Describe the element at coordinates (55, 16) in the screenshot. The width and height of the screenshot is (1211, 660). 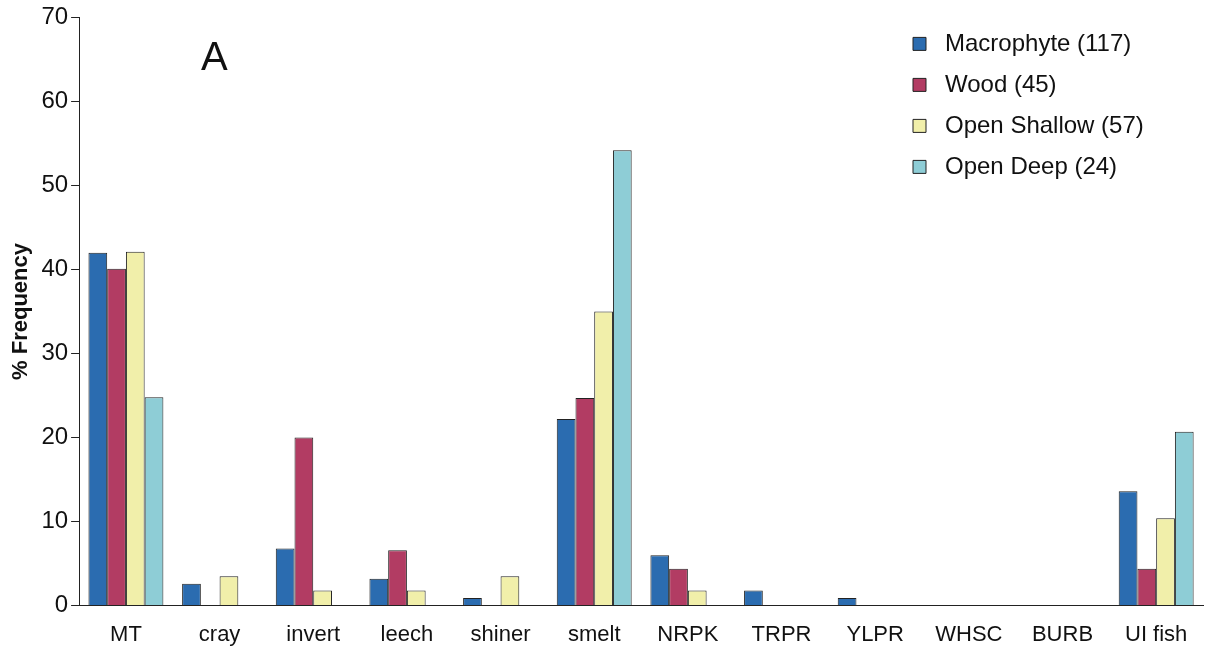
I see `y-tick-label: 70` at that location.